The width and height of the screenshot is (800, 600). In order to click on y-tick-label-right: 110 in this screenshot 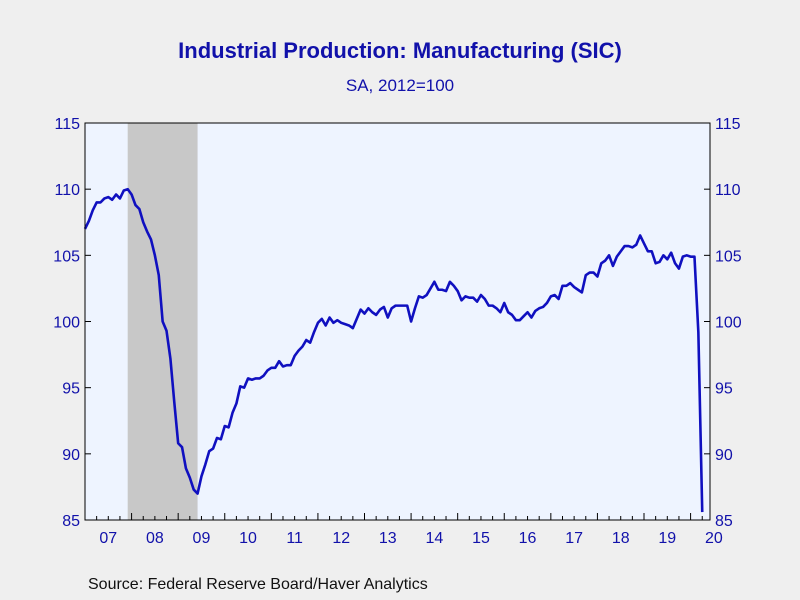, I will do `click(728, 190)`.